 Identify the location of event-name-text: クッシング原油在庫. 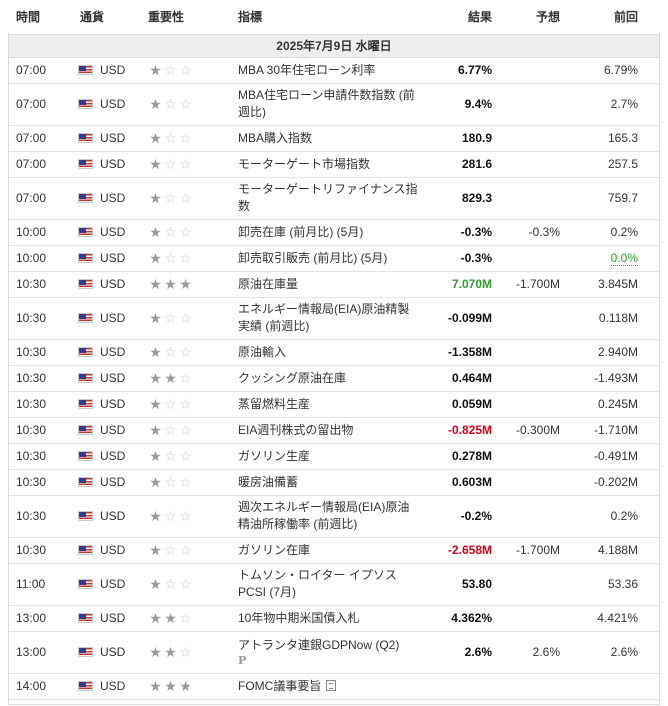
(292, 377).